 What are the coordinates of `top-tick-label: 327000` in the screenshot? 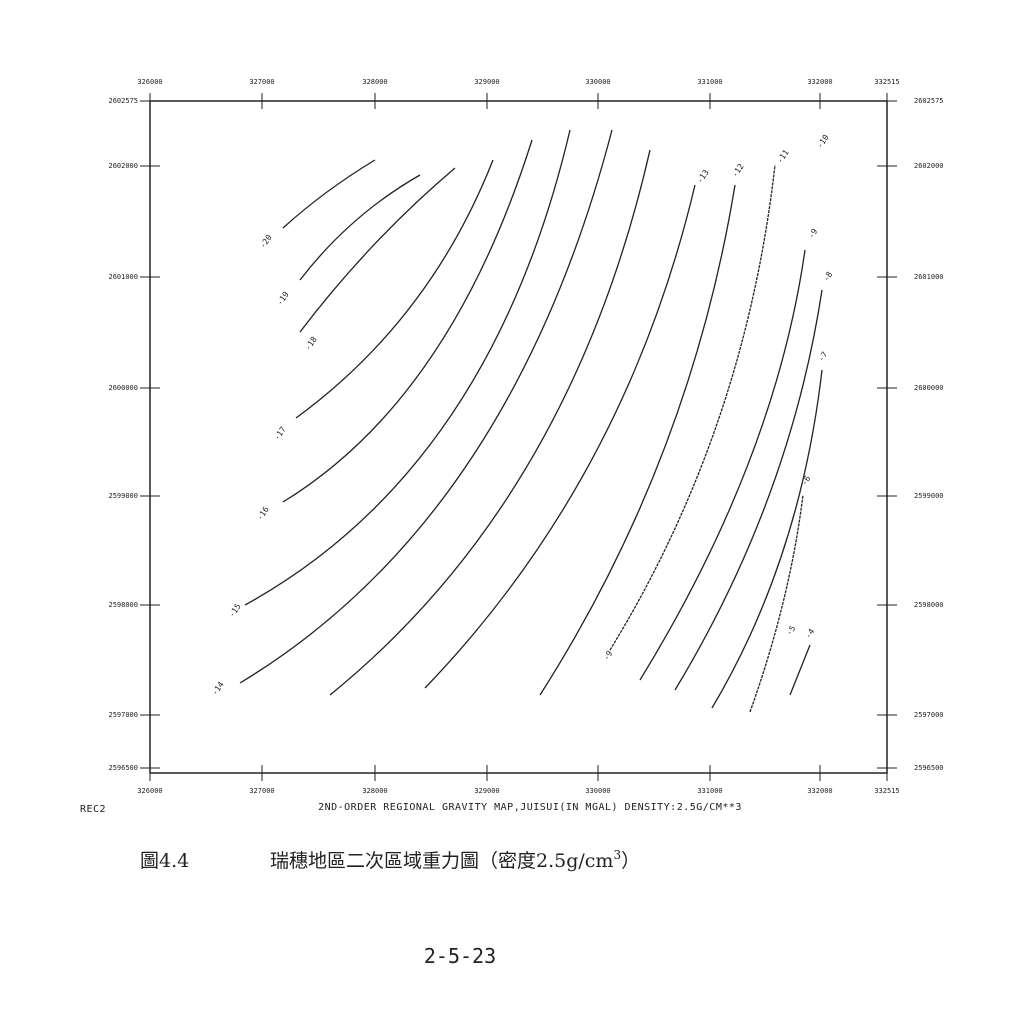 It's located at (261, 82).